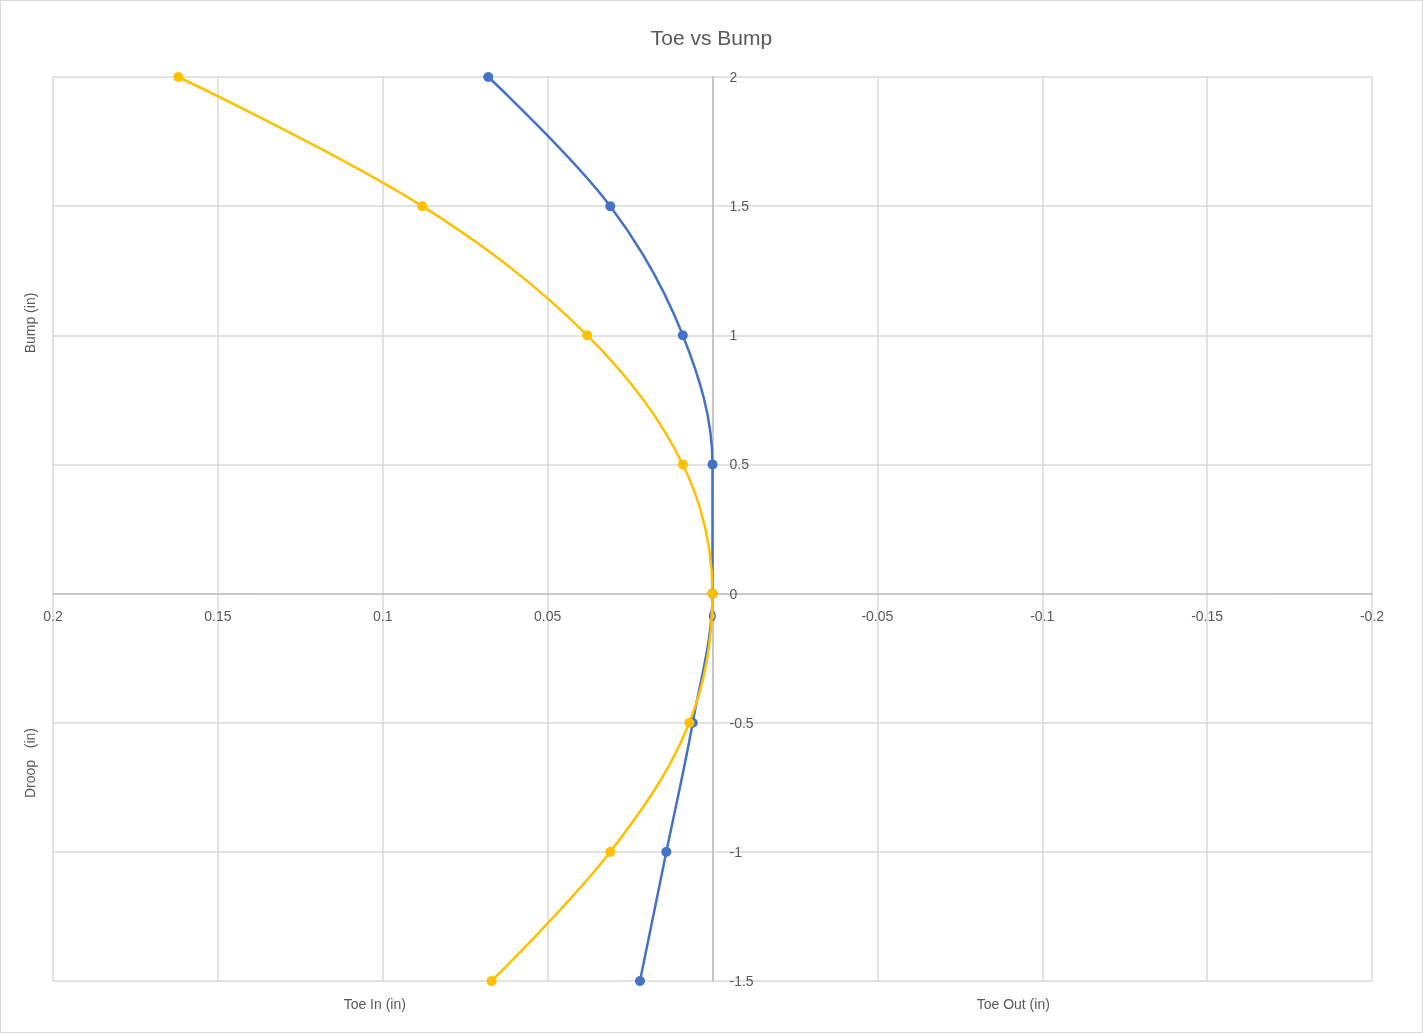 Image resolution: width=1423 pixels, height=1033 pixels. I want to click on y-tick-label: 1.5, so click(739, 206).